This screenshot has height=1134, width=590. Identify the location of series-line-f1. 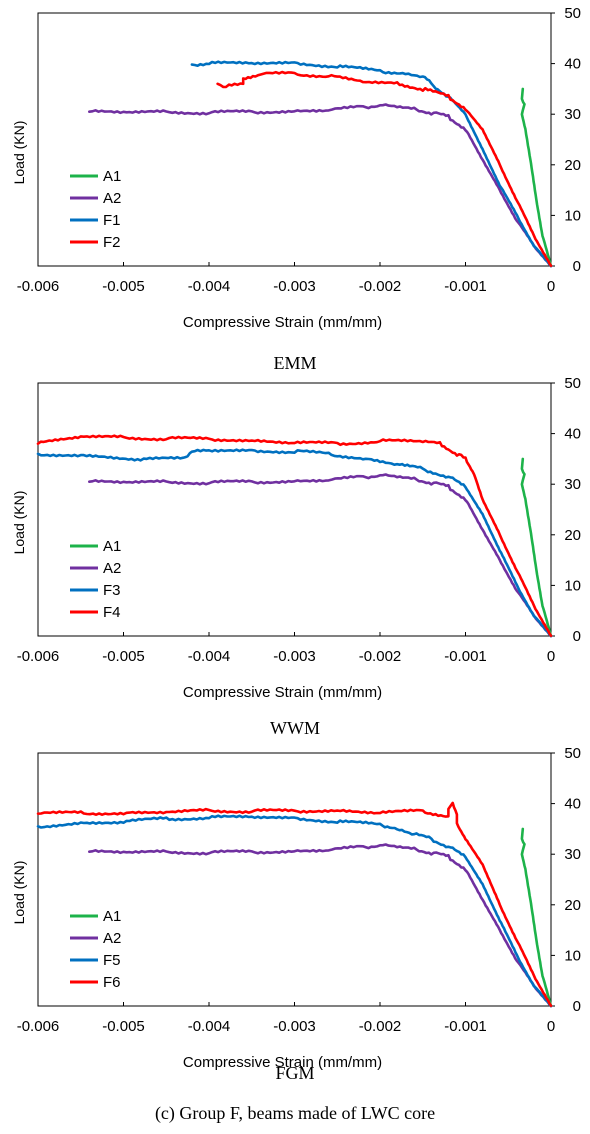
(371, 164).